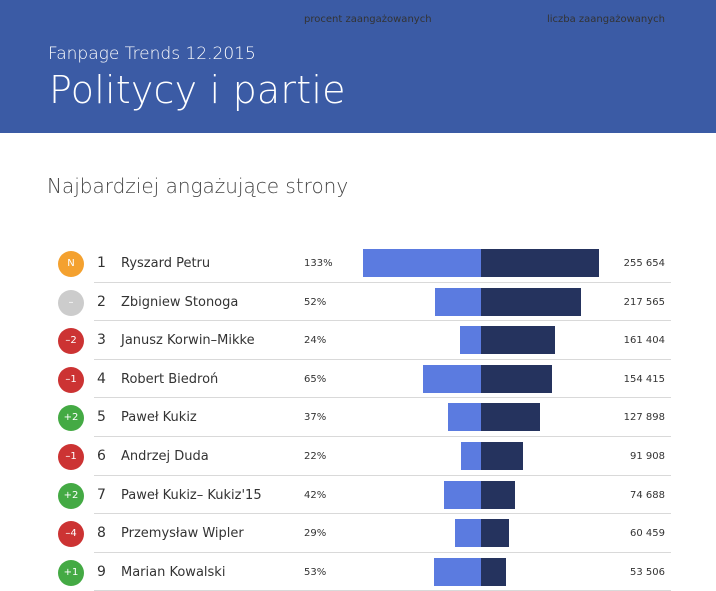 The image size is (716, 591). I want to click on count-label: 91 908, so click(647, 456).